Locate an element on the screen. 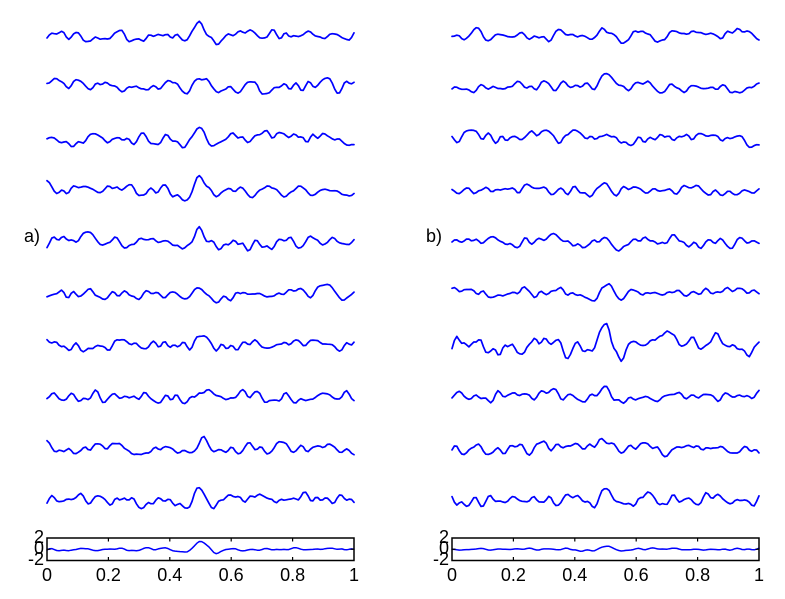 This screenshot has width=785, height=599. panel-a-xtick-1: 0.2 is located at coordinates (108, 575).